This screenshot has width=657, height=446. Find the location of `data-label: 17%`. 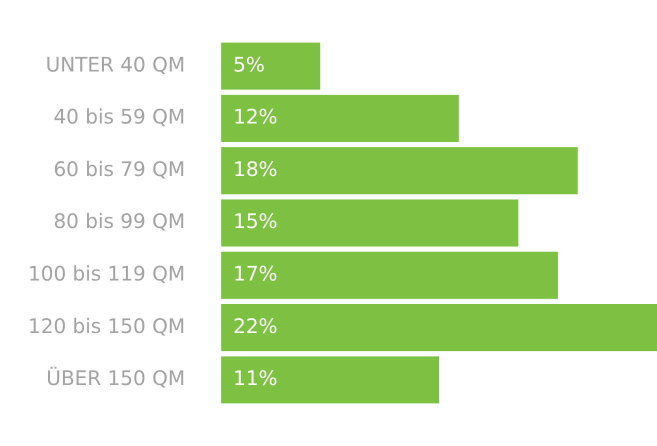

data-label: 17% is located at coordinates (255, 273).